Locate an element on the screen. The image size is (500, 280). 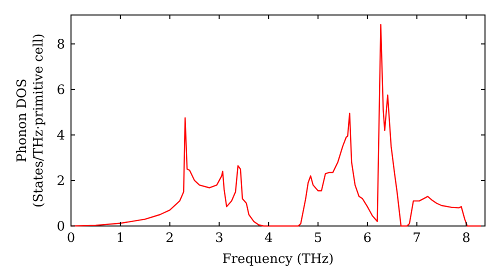
x-tick-label: 5 is located at coordinates (318, 238).